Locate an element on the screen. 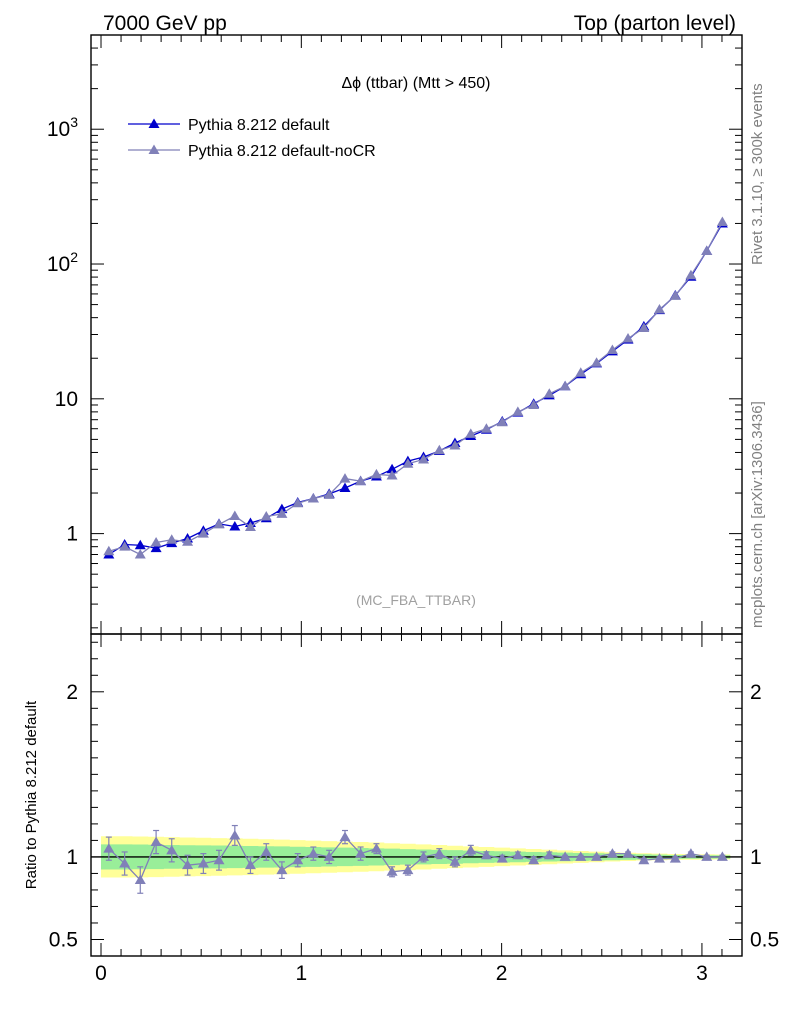  ratio-y-axis-label: Ratio to Pythia 8.212 default is located at coordinates (31, 794).